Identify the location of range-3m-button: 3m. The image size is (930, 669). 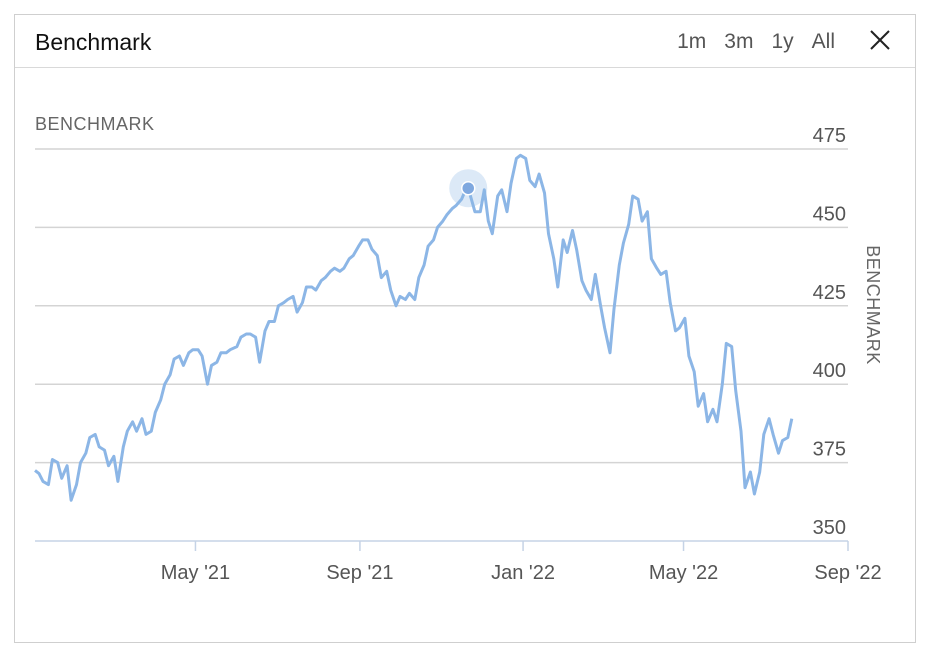
(739, 41).